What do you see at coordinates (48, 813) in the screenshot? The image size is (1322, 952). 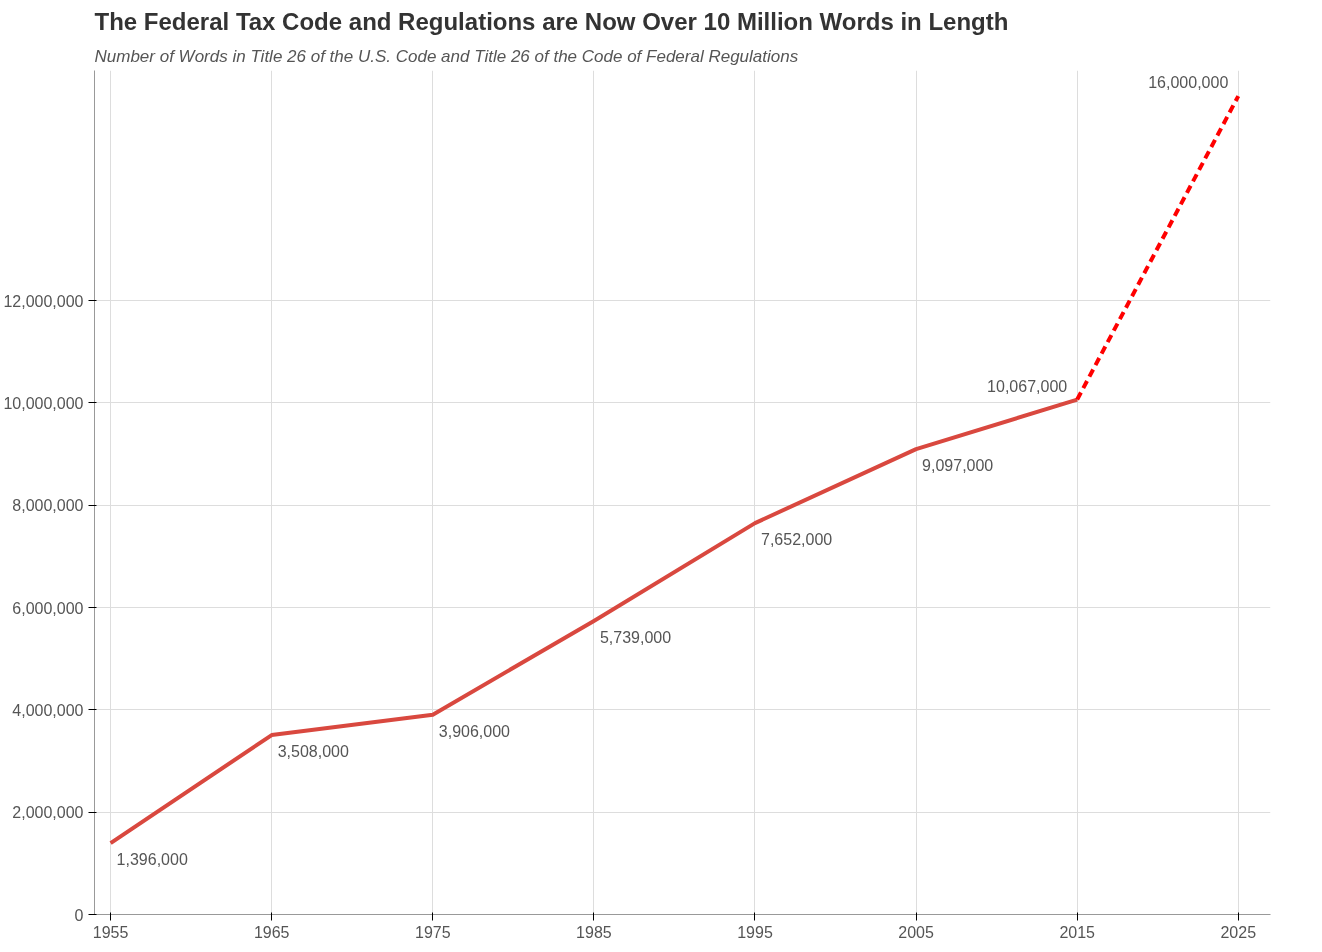 I see `y-tick-label: 2,000,000` at bounding box center [48, 813].